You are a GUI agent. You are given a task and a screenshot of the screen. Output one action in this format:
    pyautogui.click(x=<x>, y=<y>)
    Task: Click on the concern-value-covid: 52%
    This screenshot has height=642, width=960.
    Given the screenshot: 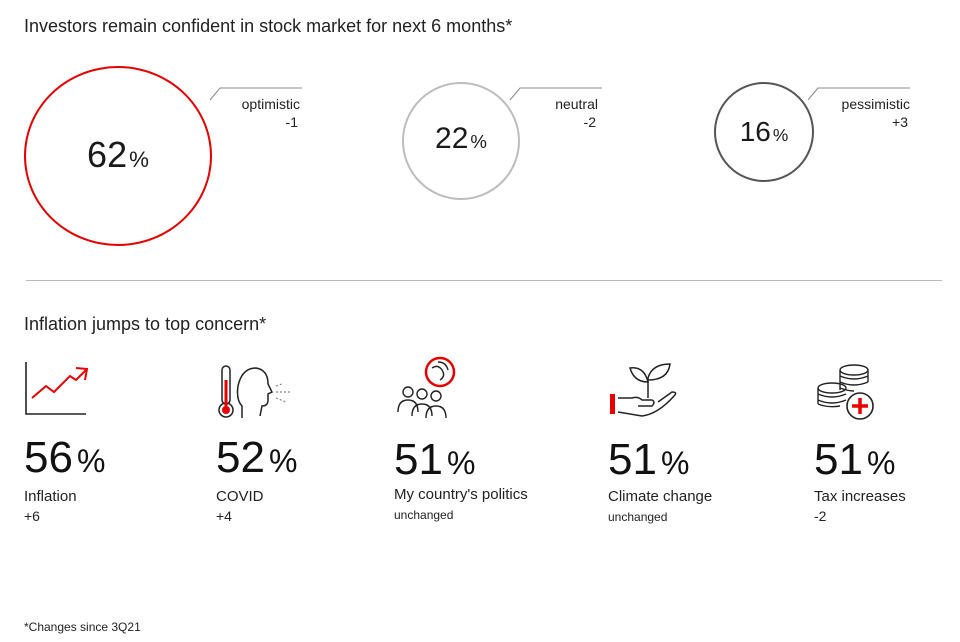 What is the action you would take?
    pyautogui.click(x=257, y=457)
    